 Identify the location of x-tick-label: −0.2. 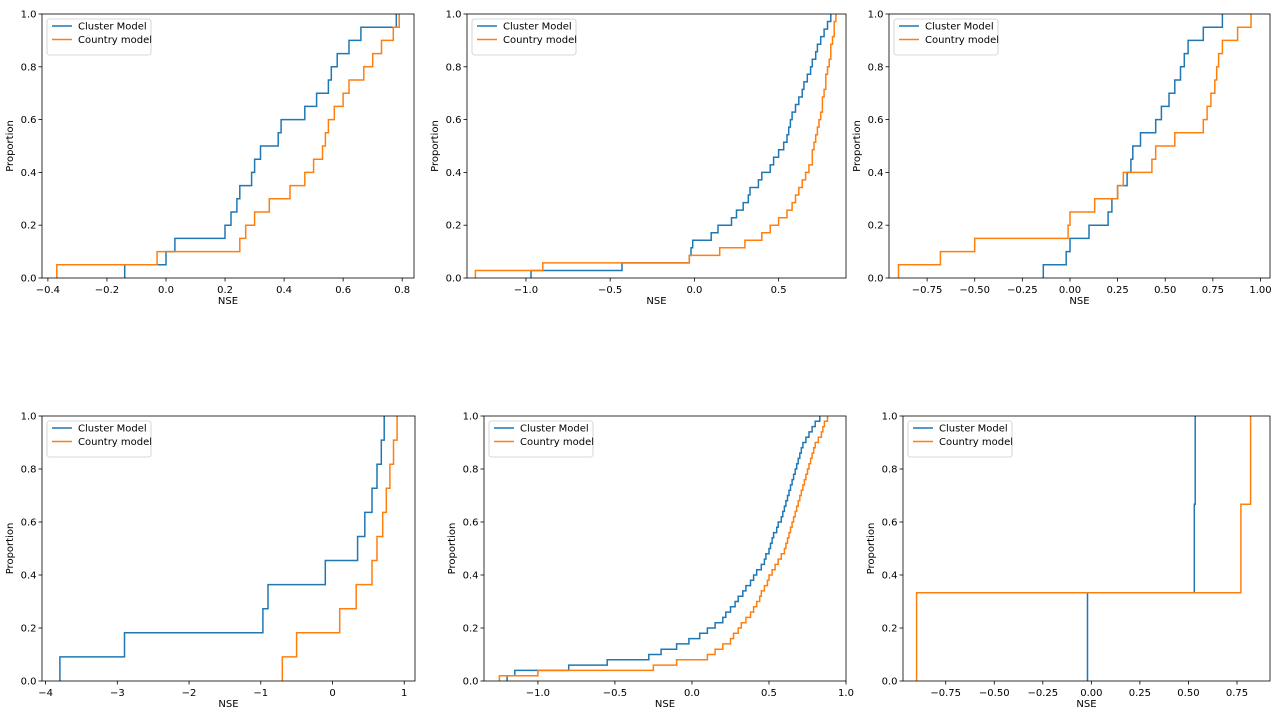
(107, 290).